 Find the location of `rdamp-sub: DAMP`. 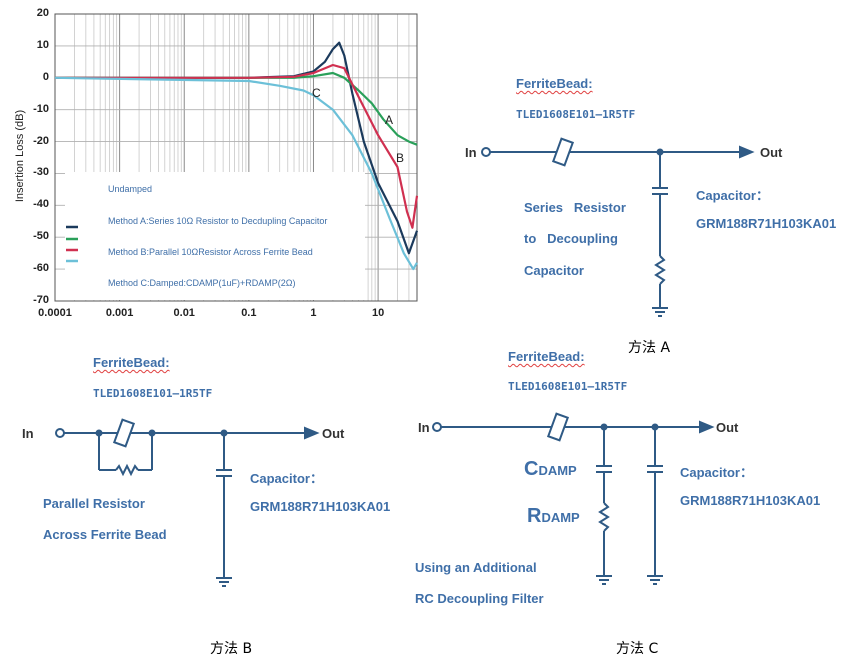

rdamp-sub: DAMP is located at coordinates (560, 517).